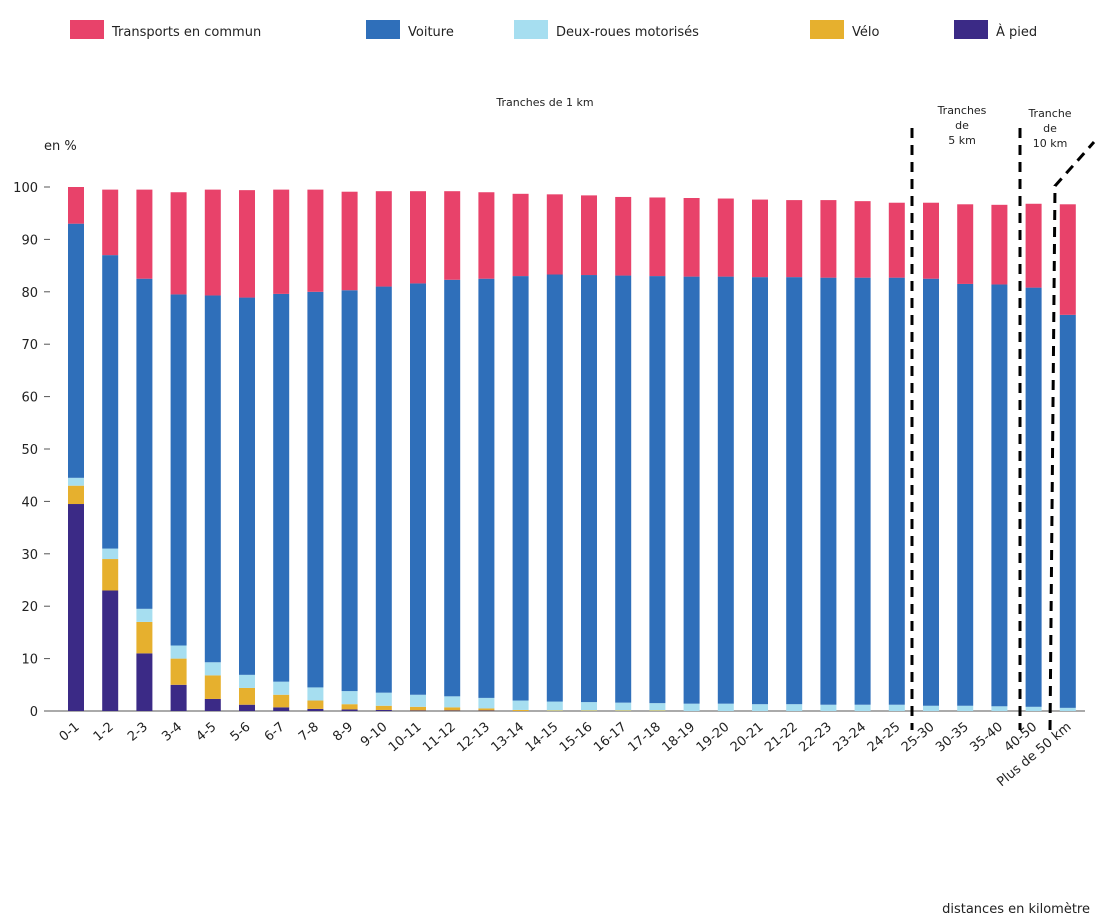 The width and height of the screenshot is (1096, 920). I want to click on legend-swatch-transports-en-commun, so click(87, 29).